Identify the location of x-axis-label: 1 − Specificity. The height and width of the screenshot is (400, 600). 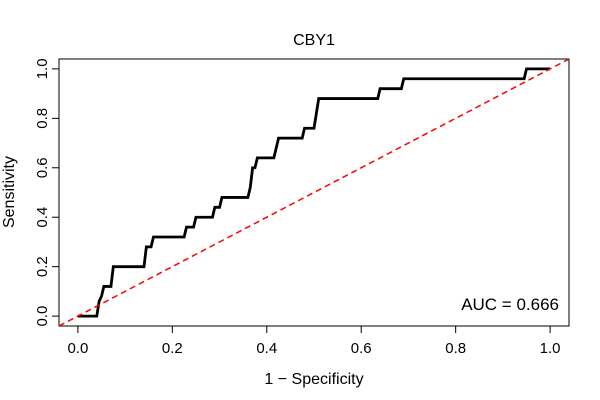
(313, 379).